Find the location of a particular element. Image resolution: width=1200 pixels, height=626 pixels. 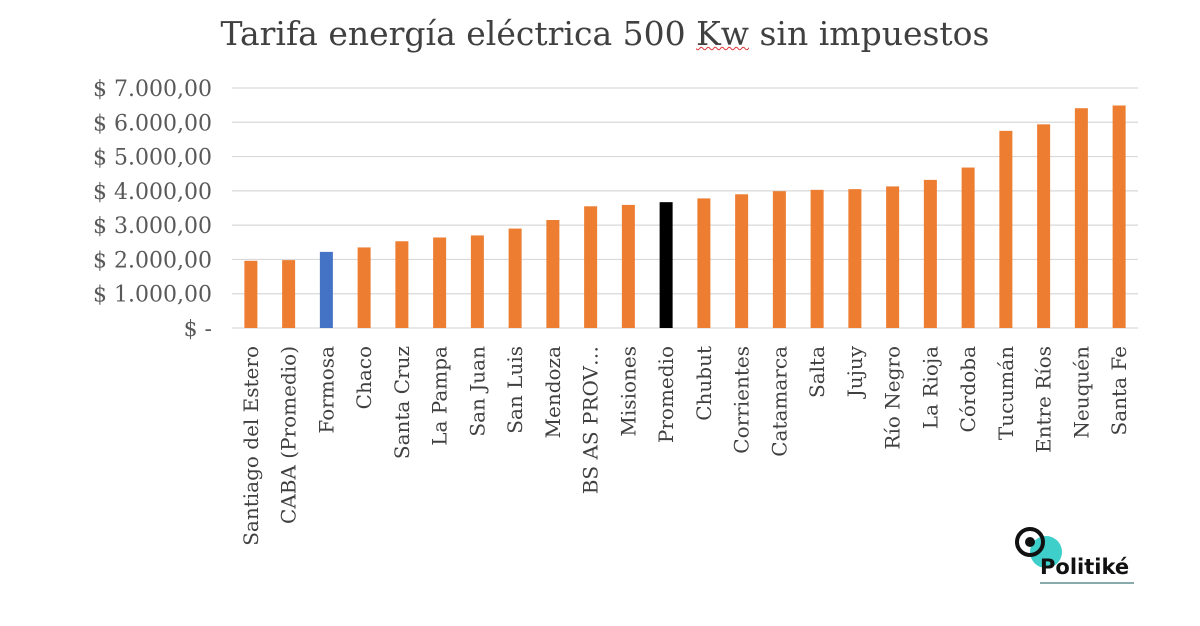

x-tick-label: Formosa is located at coordinates (326, 390).